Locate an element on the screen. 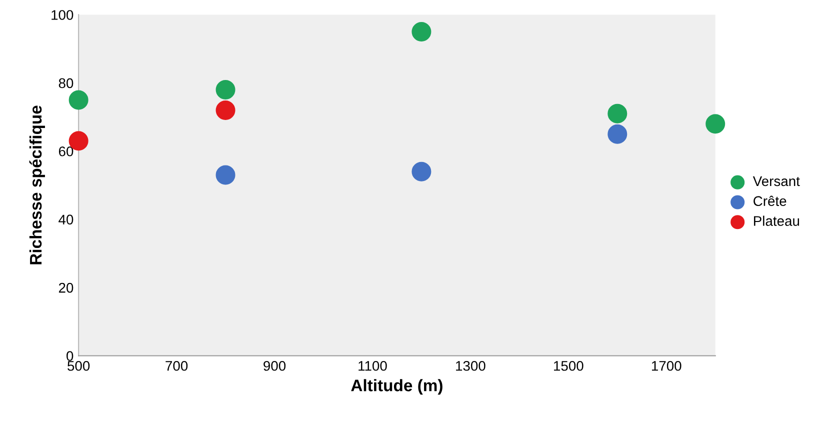  y-tick-label: 60 is located at coordinates (66, 151).